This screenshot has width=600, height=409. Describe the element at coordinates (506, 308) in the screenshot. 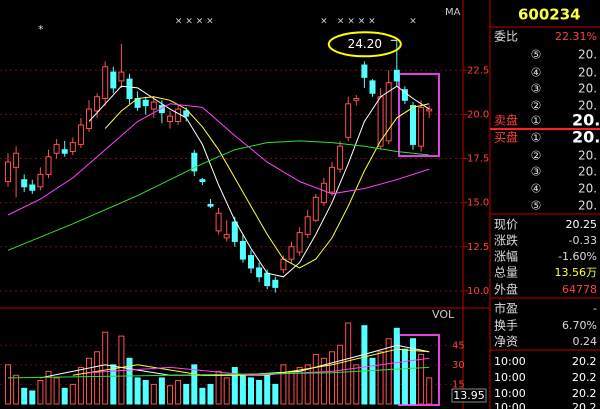

I see `stat-label: 市盈` at that location.